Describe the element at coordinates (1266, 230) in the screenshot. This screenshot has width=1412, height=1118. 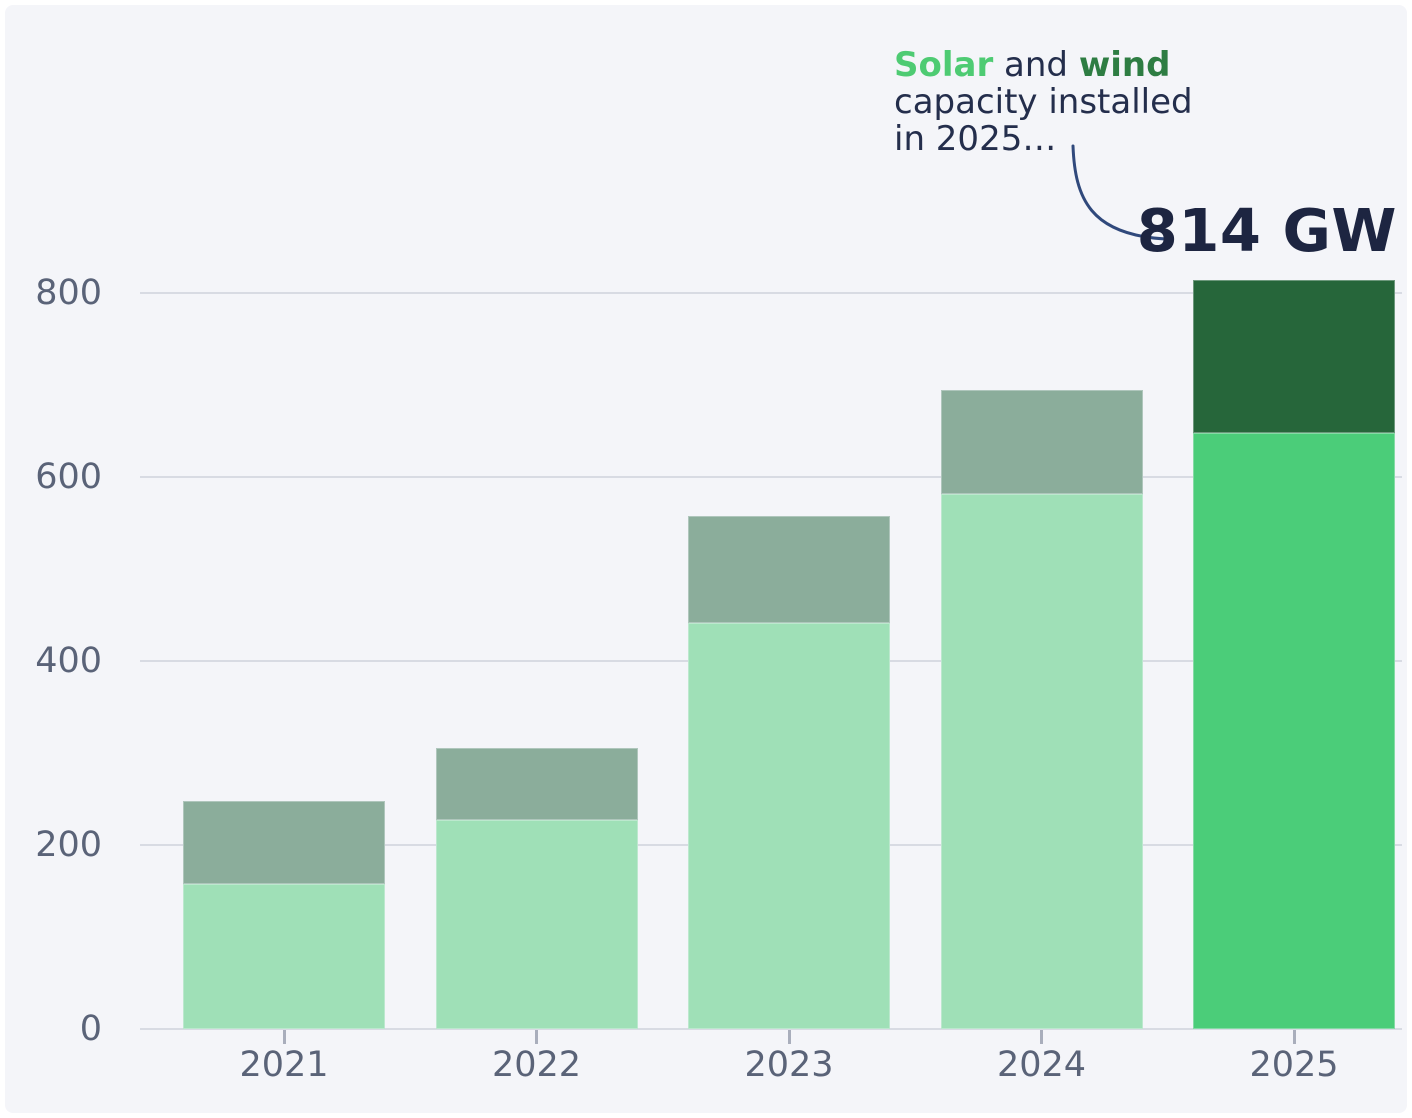
I see `total-value-label: 814 GW` at that location.